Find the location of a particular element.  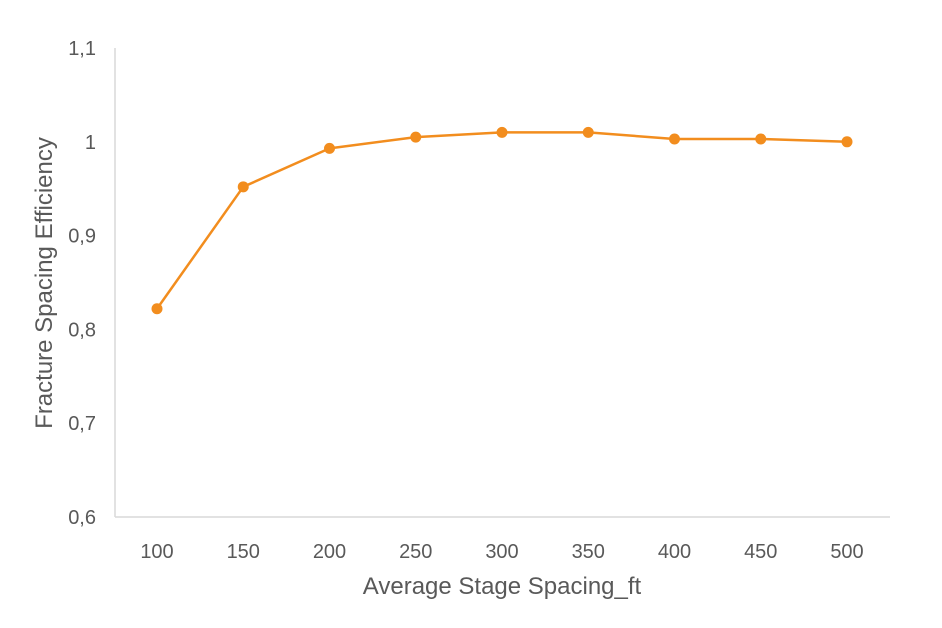

x-tick-label: 100 is located at coordinates (156, 552).